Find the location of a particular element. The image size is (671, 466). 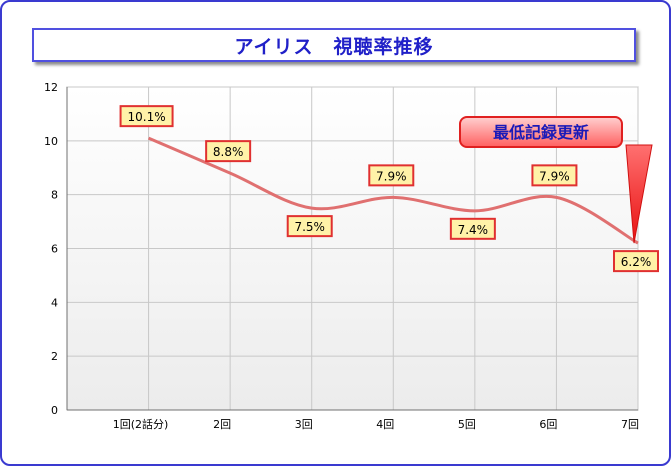

data-label: 10.1% is located at coordinates (147, 117).